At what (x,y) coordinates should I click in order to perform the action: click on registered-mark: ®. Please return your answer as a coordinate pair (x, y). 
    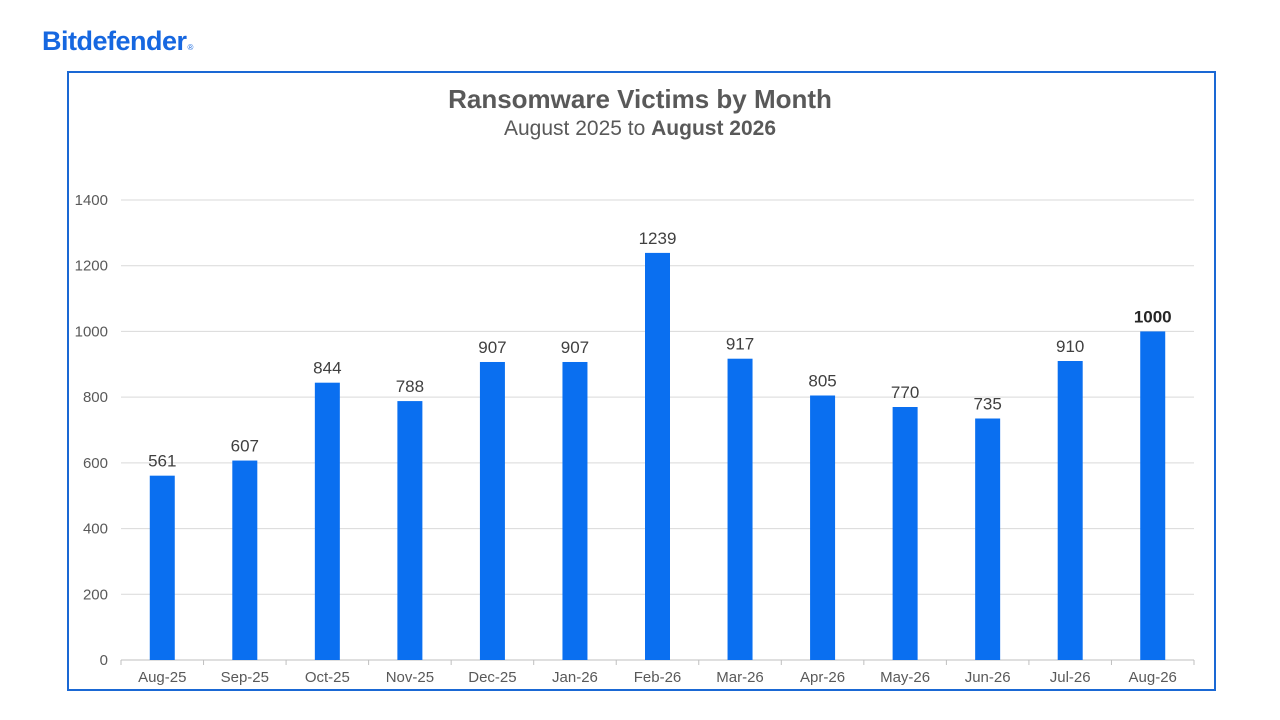
    Looking at the image, I should click on (190, 47).